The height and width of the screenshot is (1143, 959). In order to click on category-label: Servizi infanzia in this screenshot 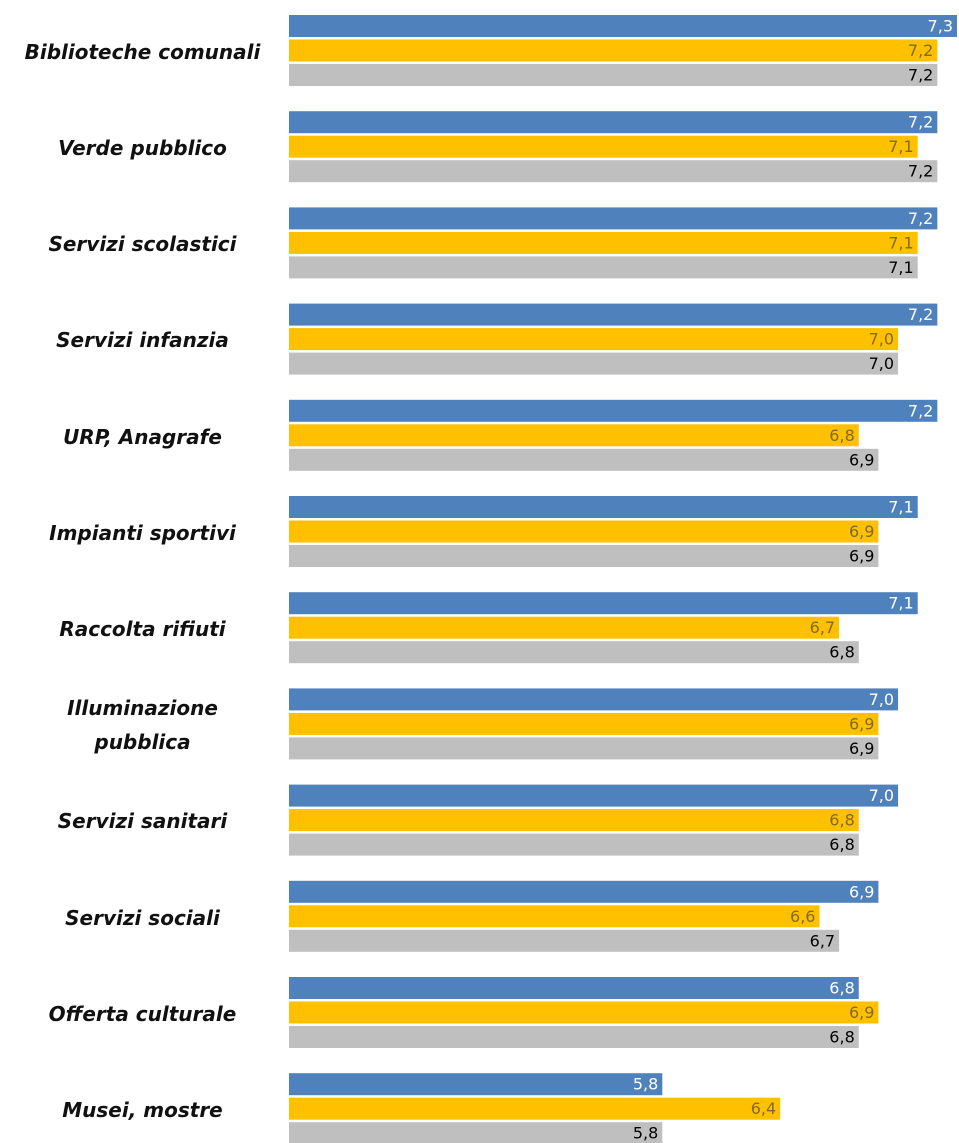, I will do `click(142, 340)`.